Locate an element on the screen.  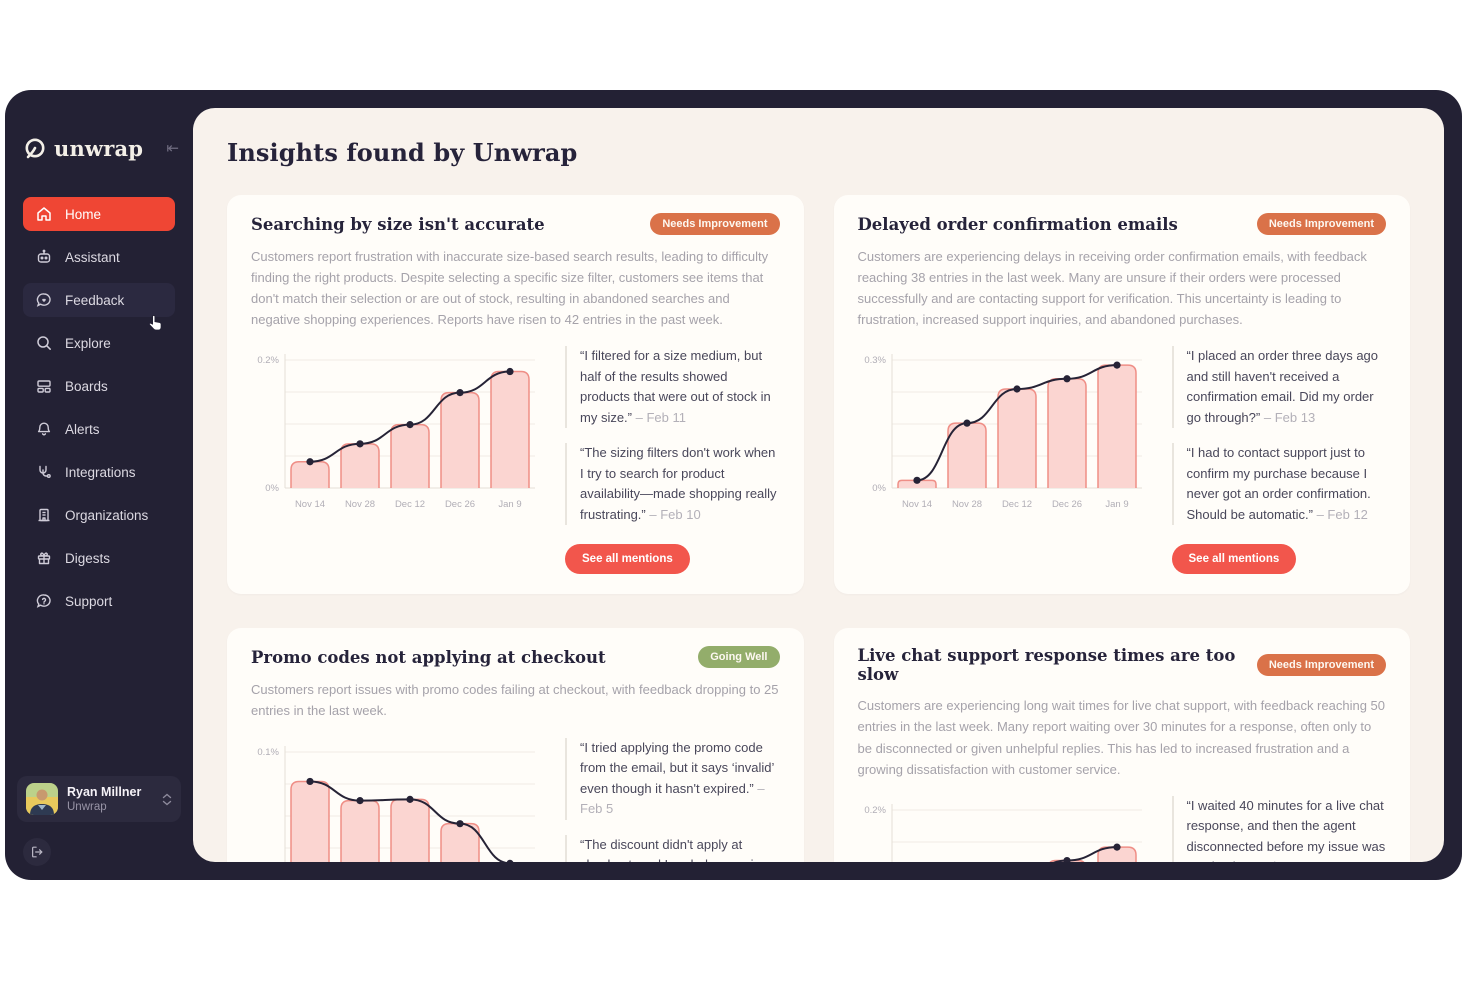
sidebar-bottom: Ryan Millner Unwrap is located at coordinates (99, 828).